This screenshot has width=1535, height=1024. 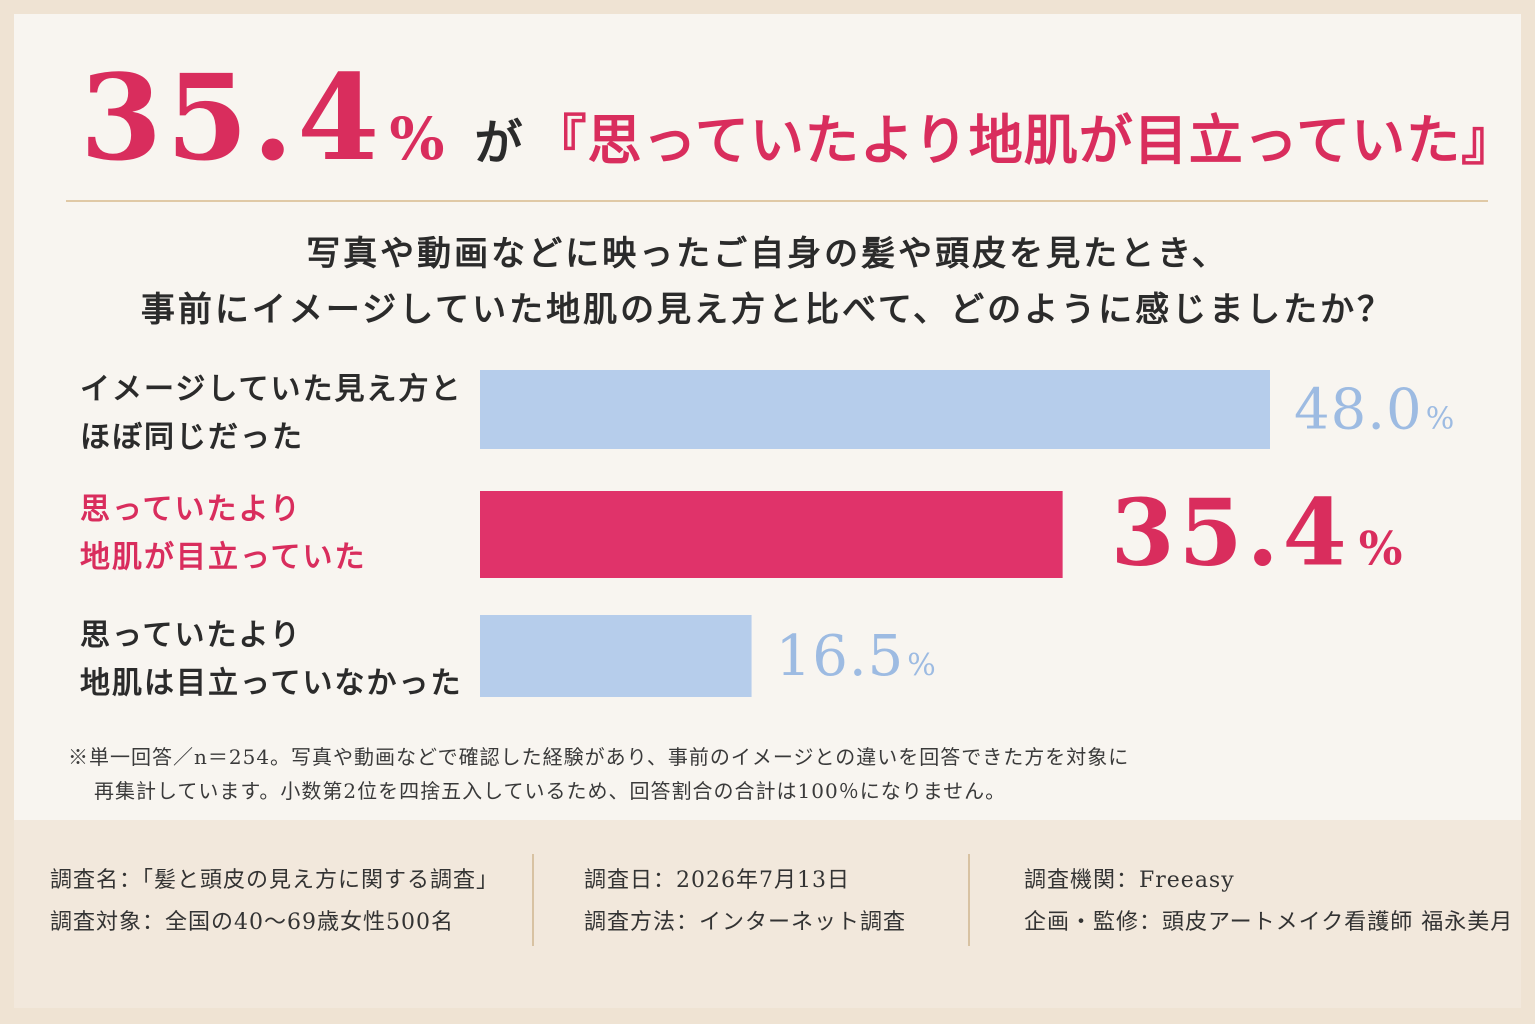 What do you see at coordinates (271, 389) in the screenshot?
I see `category-label-line: イメージしていた見え方と` at bounding box center [271, 389].